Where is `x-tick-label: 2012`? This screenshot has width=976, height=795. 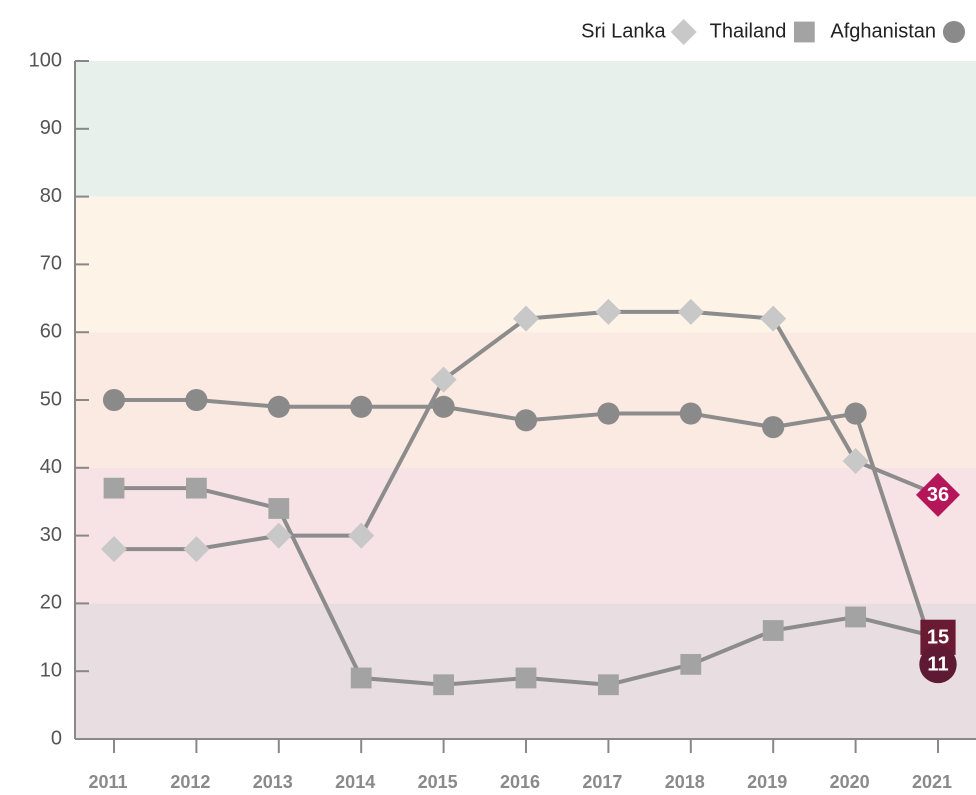
x-tick-label: 2012 is located at coordinates (190, 782).